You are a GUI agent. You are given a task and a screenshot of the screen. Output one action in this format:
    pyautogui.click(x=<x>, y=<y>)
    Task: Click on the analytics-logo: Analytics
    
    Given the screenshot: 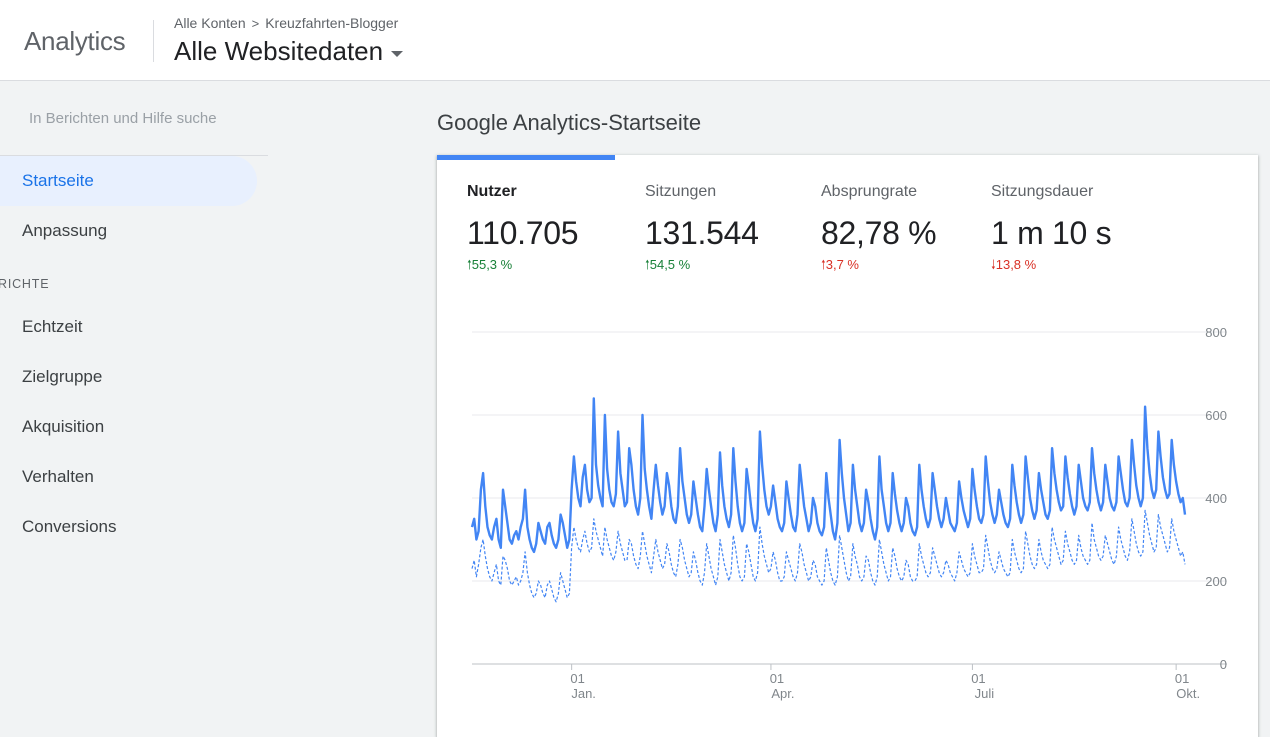 What is the action you would take?
    pyautogui.click(x=75, y=41)
    